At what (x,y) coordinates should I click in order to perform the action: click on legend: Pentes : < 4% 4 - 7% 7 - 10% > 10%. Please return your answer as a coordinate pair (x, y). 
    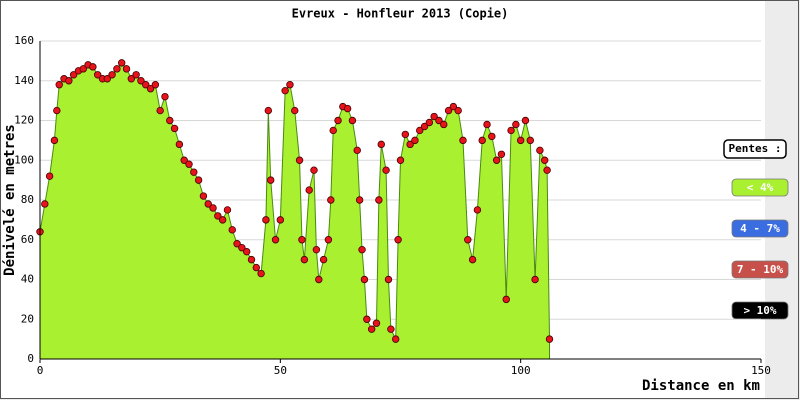
    Looking at the image, I should click on (756, 229).